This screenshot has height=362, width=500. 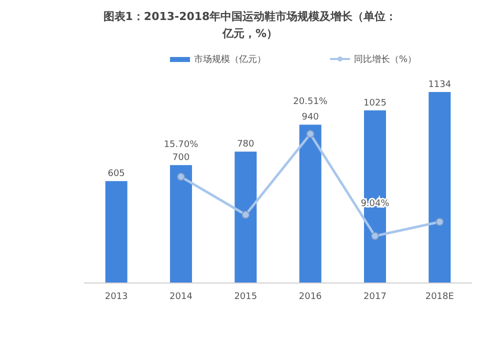 I want to click on data-label: 1134, so click(x=440, y=85).